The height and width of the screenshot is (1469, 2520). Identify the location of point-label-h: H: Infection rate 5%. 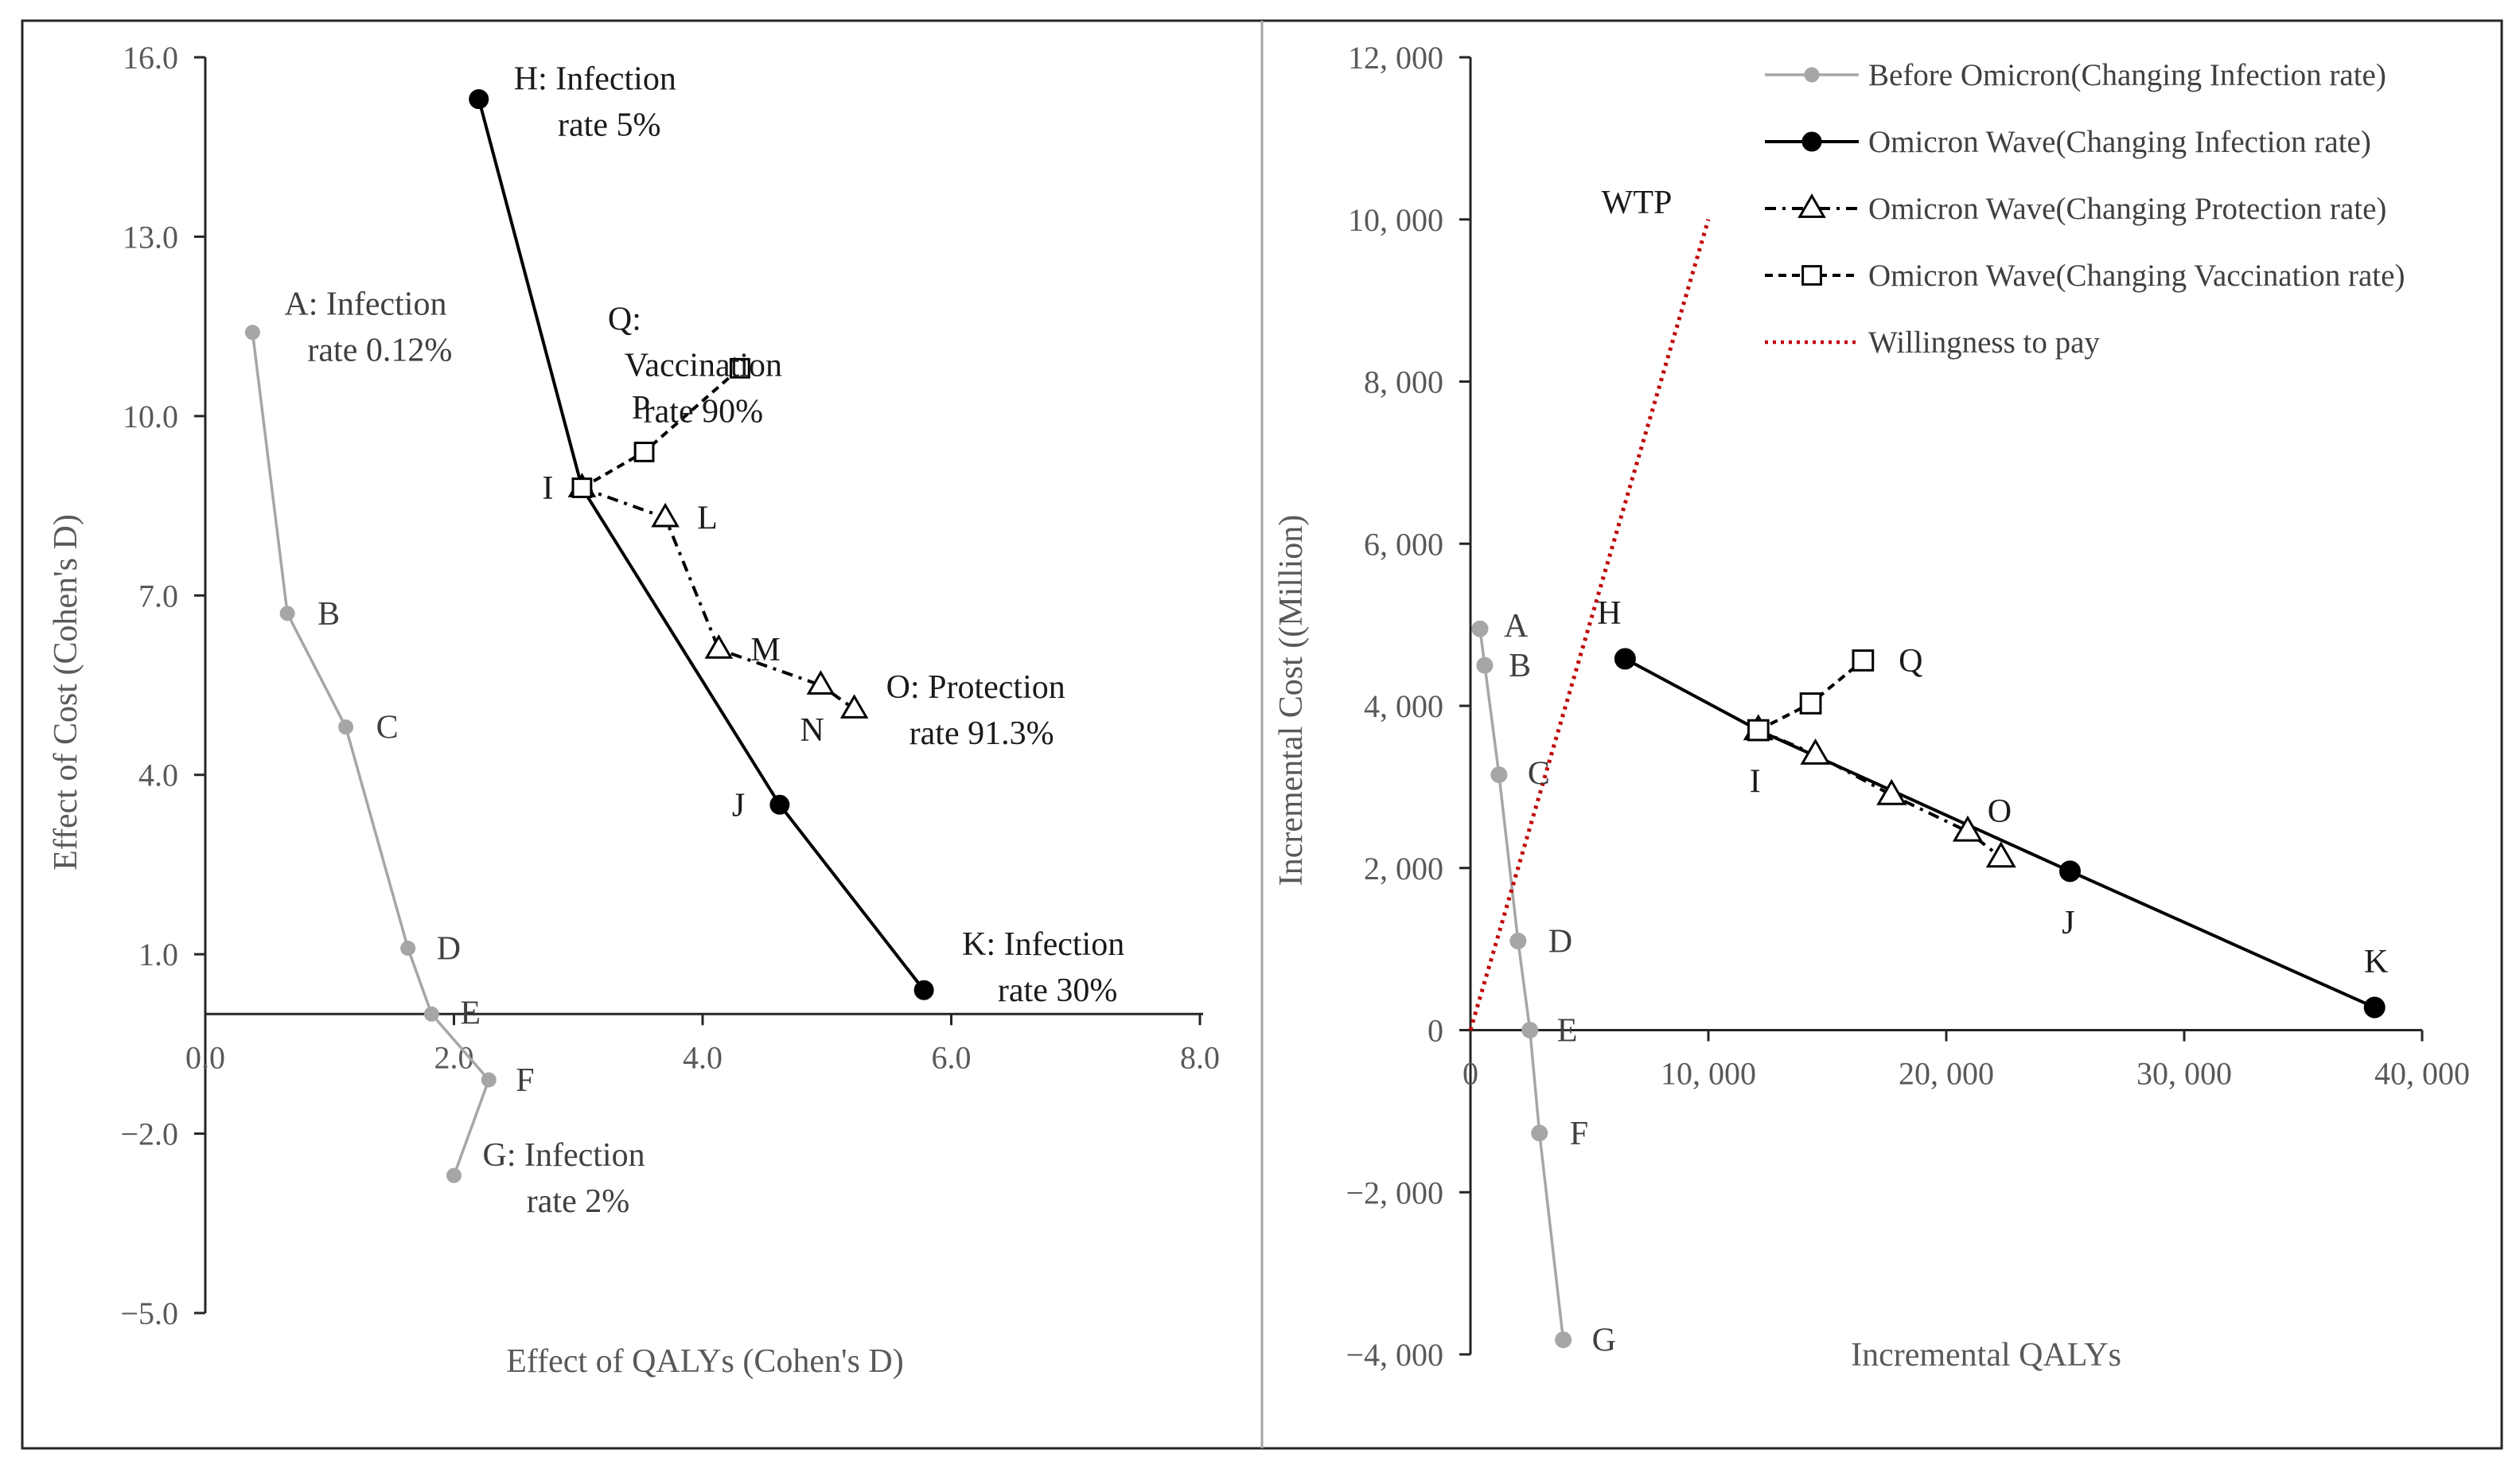
(595, 102).